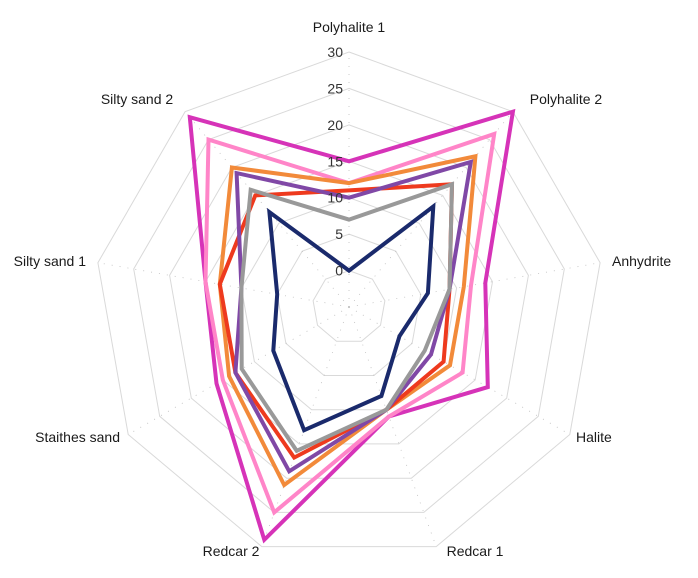 Image resolution: width=698 pixels, height=578 pixels. What do you see at coordinates (339, 234) in the screenshot?
I see `tick-label: 5` at bounding box center [339, 234].